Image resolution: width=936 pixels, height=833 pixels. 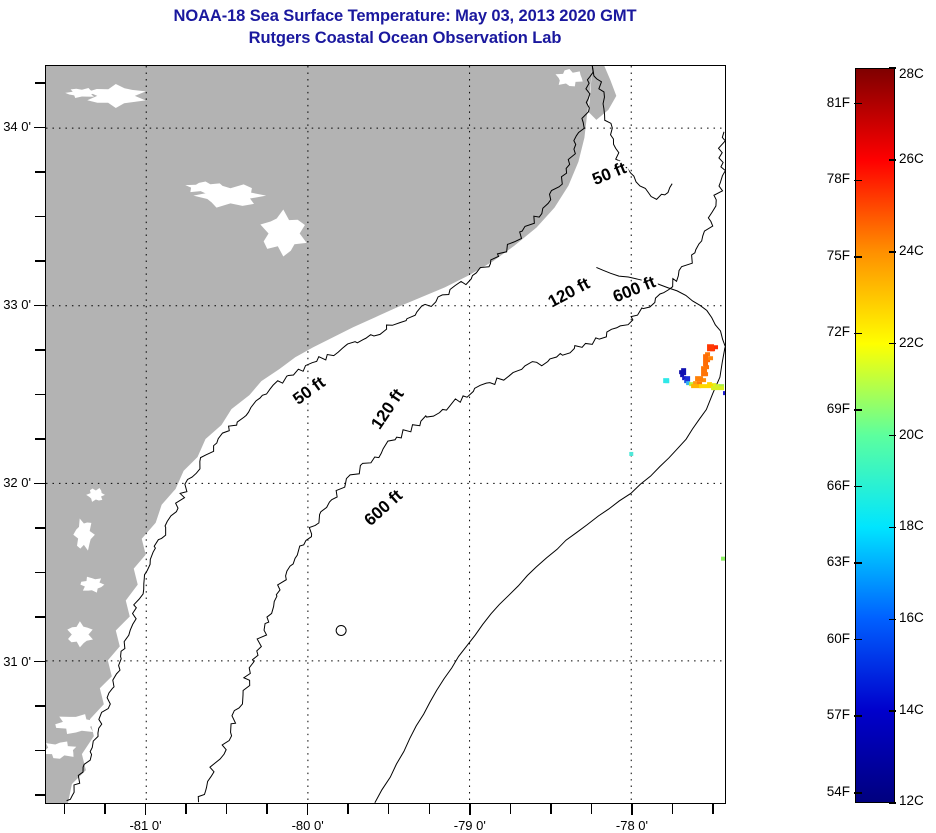 What do you see at coordinates (911, 710) in the screenshot?
I see `colorbar-label-celsius: 14C` at bounding box center [911, 710].